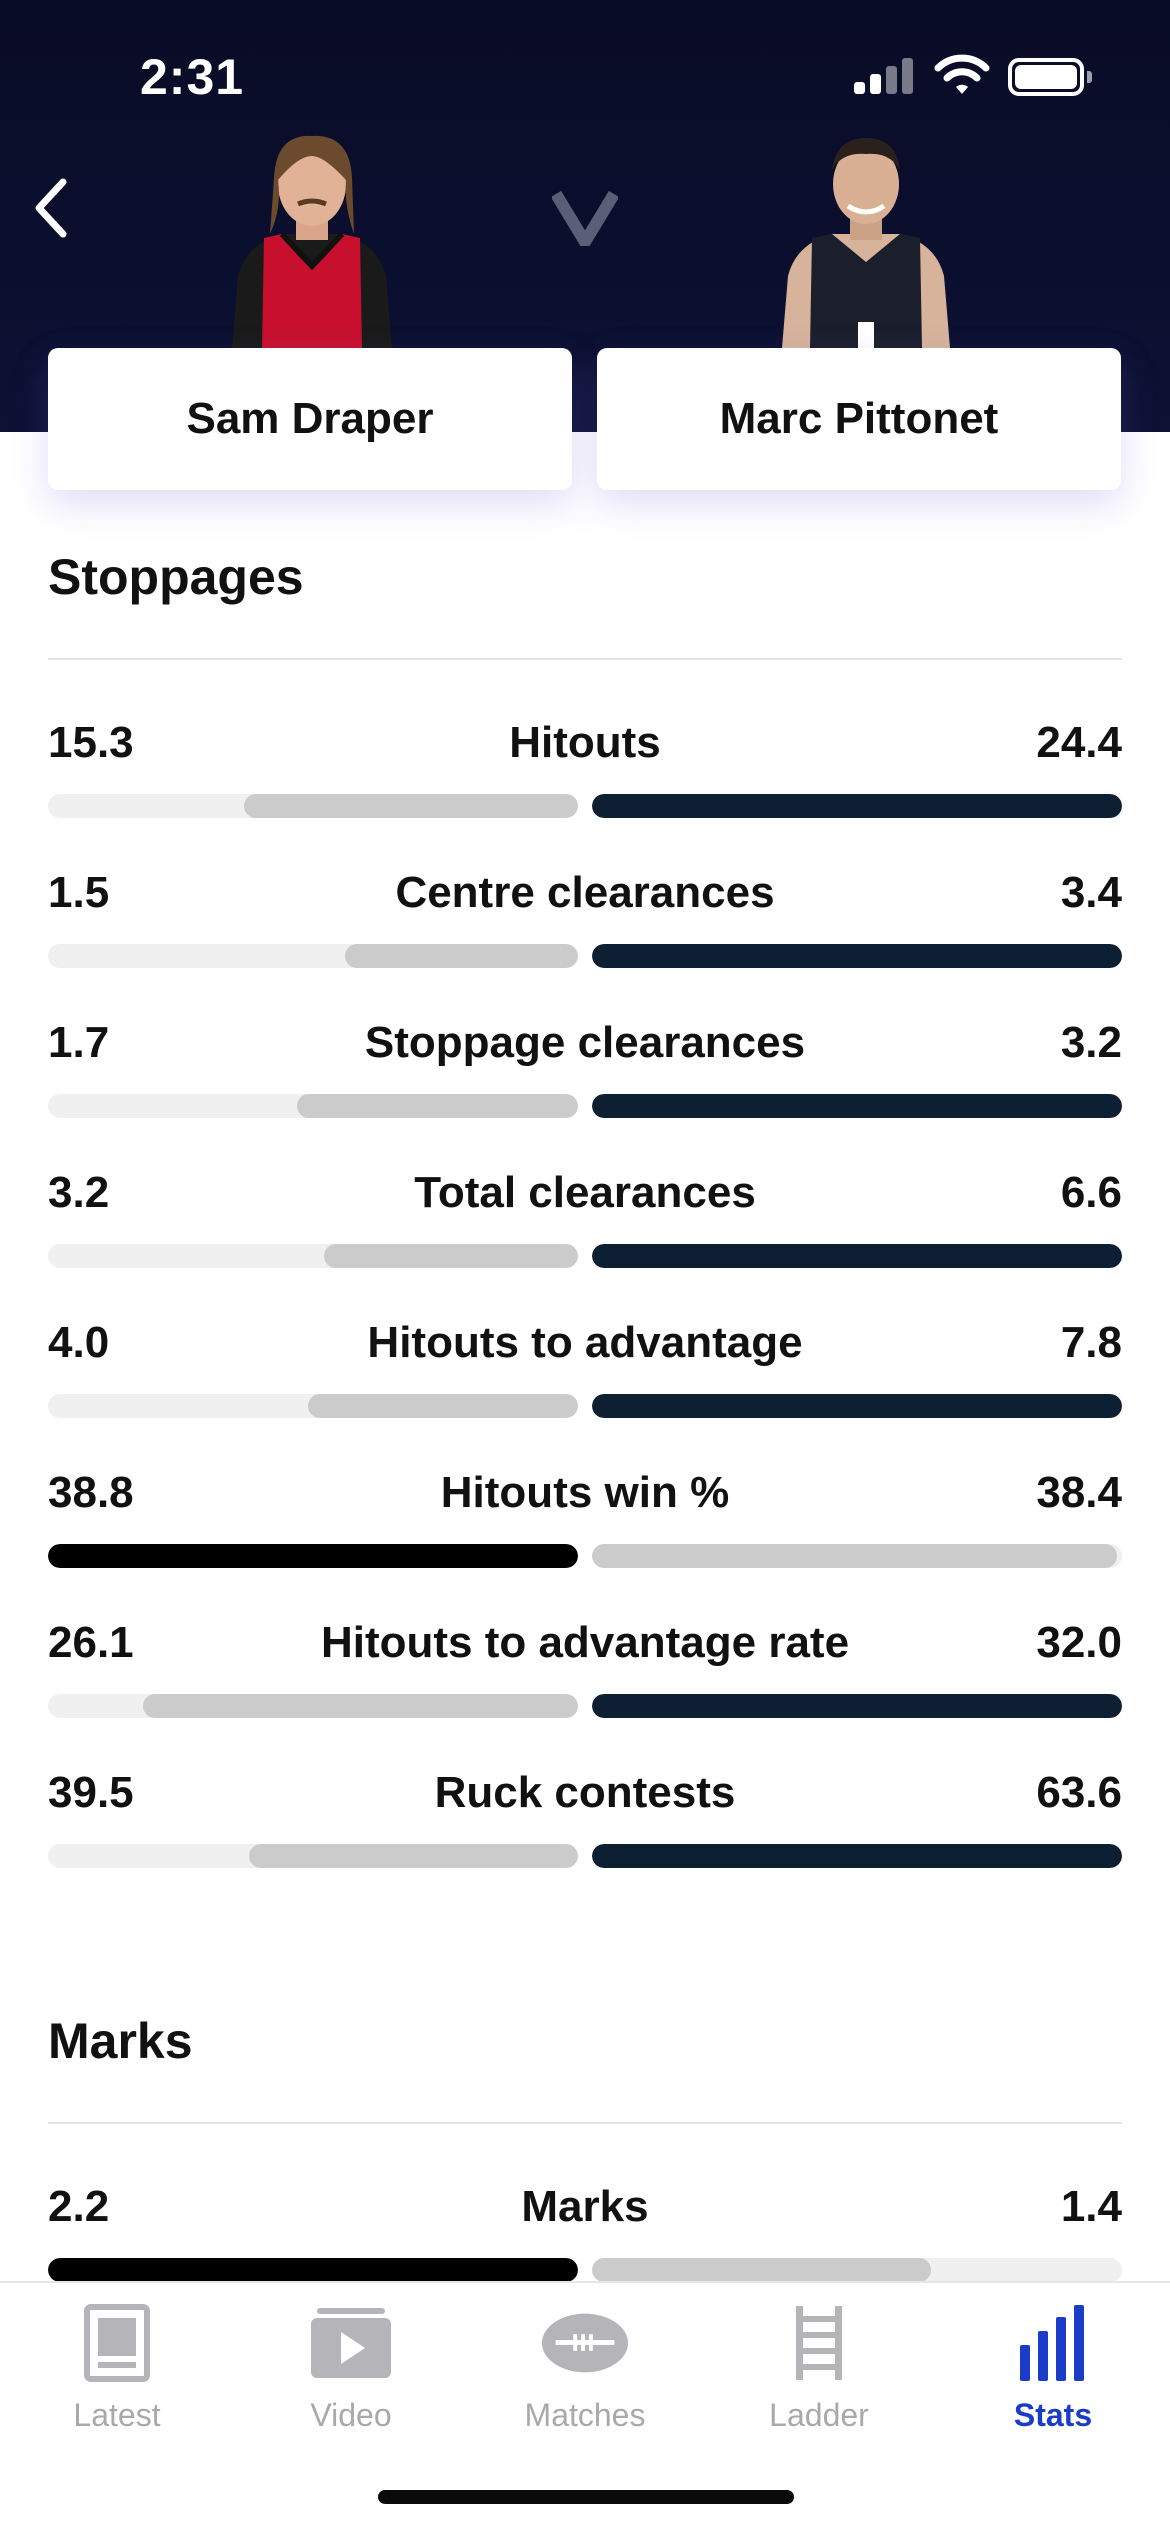 The image size is (1170, 2532). What do you see at coordinates (1091, 892) in the screenshot?
I see `stat-value-right: 3.4` at bounding box center [1091, 892].